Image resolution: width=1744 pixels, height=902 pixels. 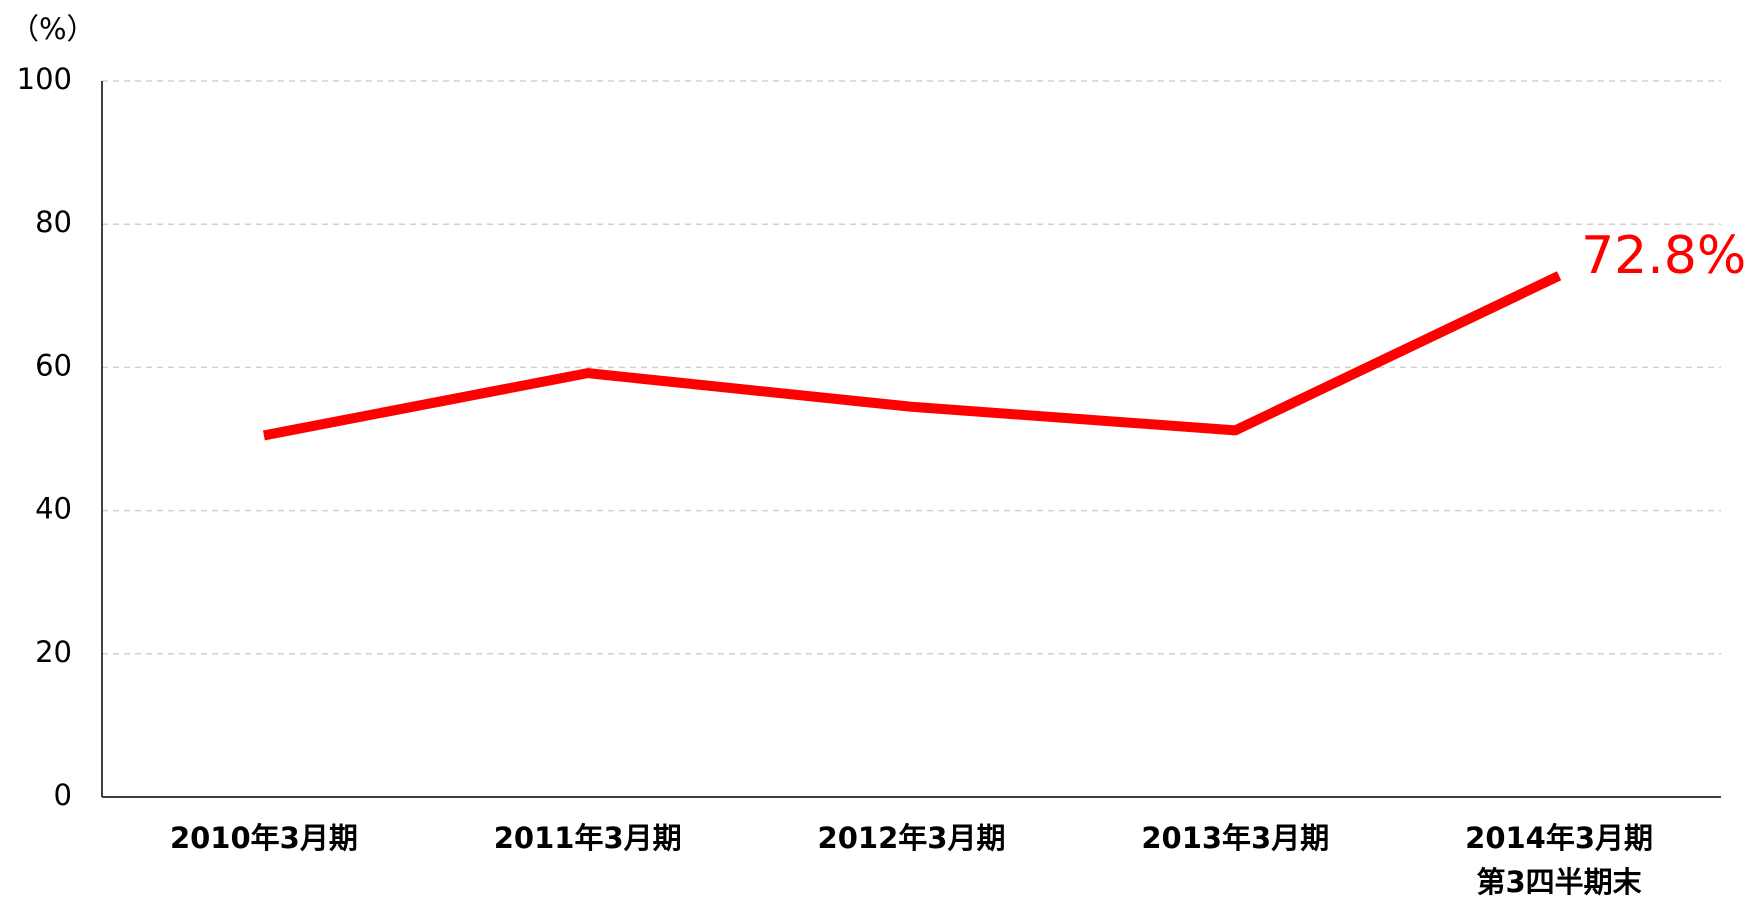 I want to click on y-tick-label: 40, so click(x=53, y=509).